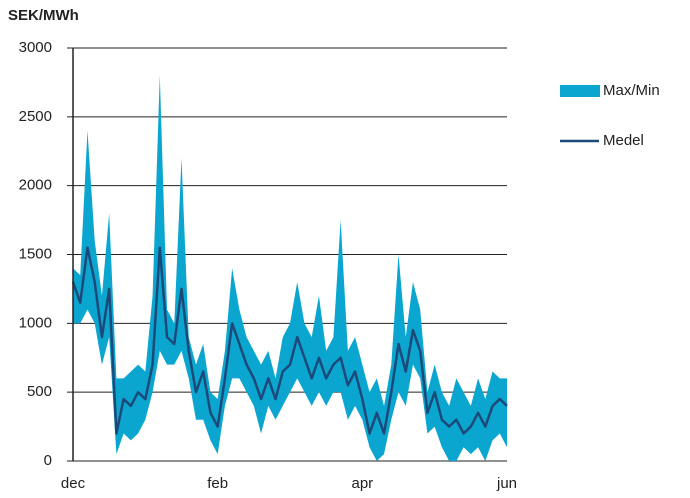 Image resolution: width=690 pixels, height=498 pixels. What do you see at coordinates (39, 391) in the screenshot?
I see `y-tick-label: 500` at bounding box center [39, 391].